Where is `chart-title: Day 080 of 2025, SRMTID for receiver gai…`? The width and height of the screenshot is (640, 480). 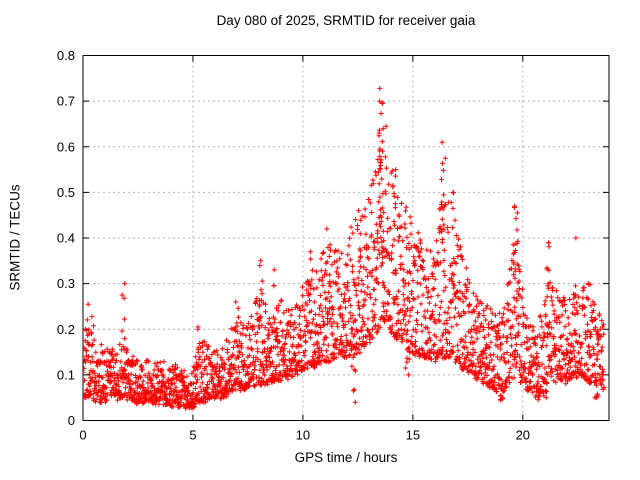
chart-title: Day 080 of 2025, SRMTID for receiver gai… is located at coordinates (346, 20).